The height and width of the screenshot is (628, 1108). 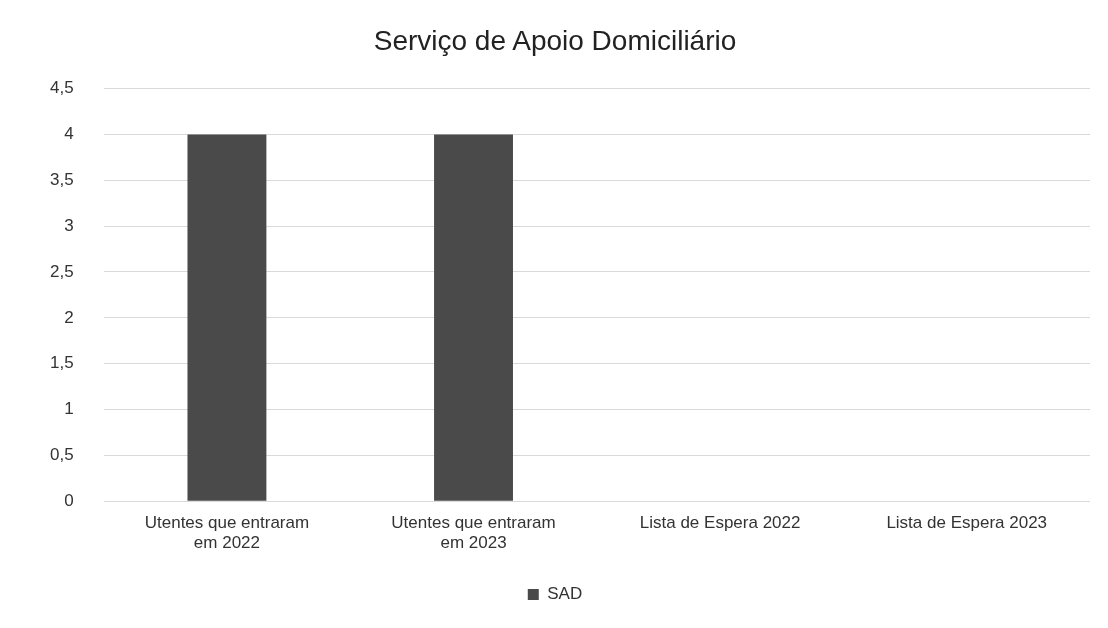 I want to click on y-tick-label: 3,5, so click(x=61, y=179).